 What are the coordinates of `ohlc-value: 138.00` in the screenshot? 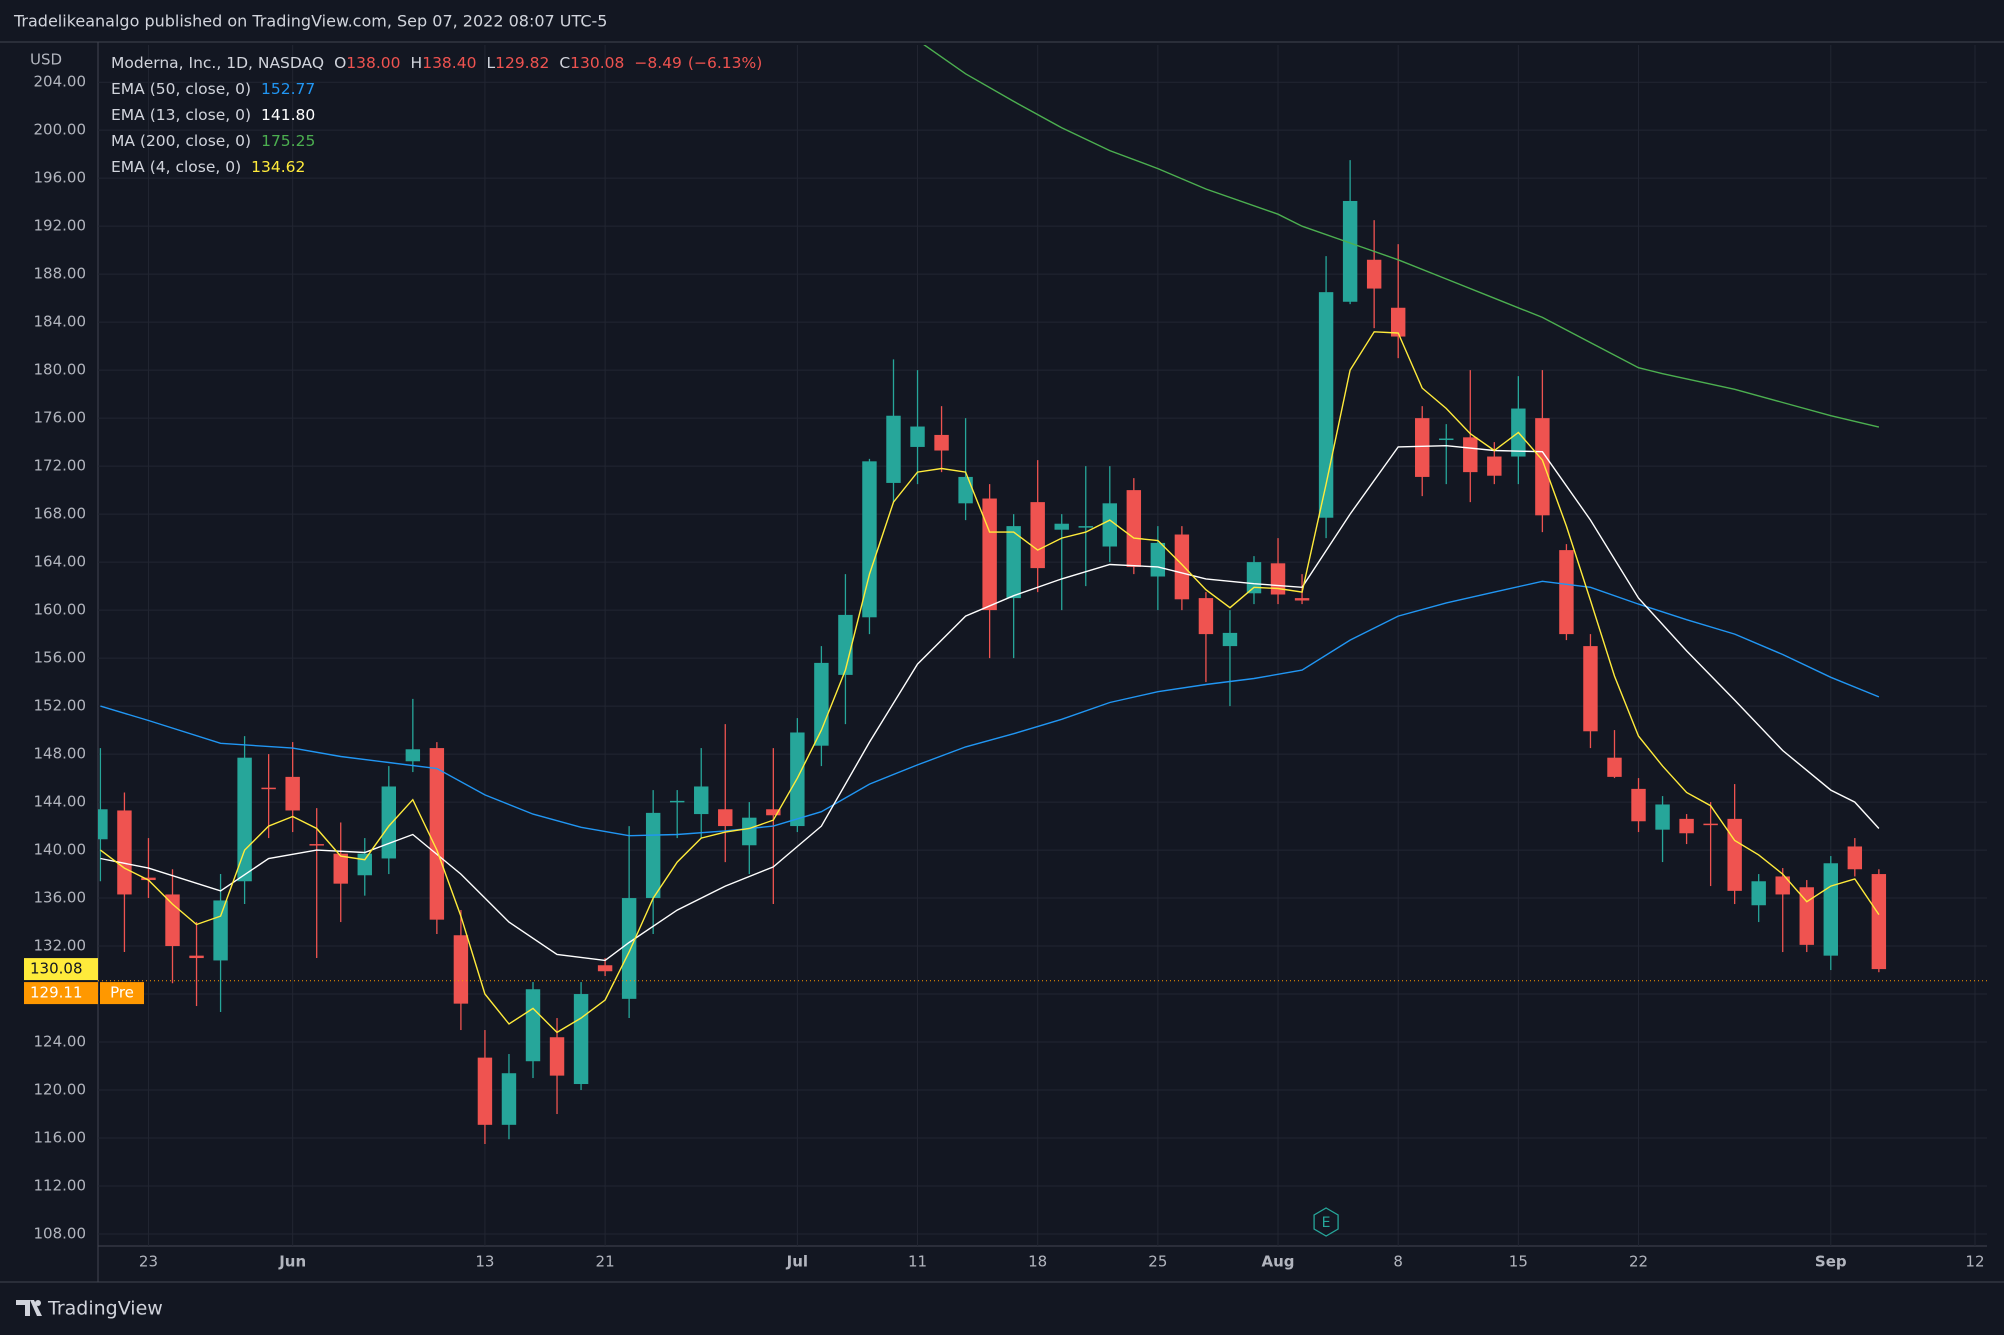 It's located at (373, 63).